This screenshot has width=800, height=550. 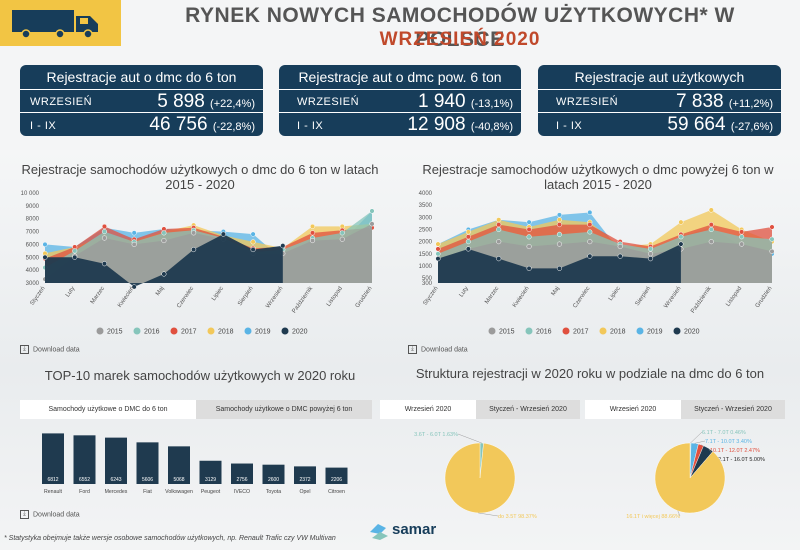 What do you see at coordinates (304, 480) in the screenshot?
I see `bar-value-label: 2372` at bounding box center [304, 480].